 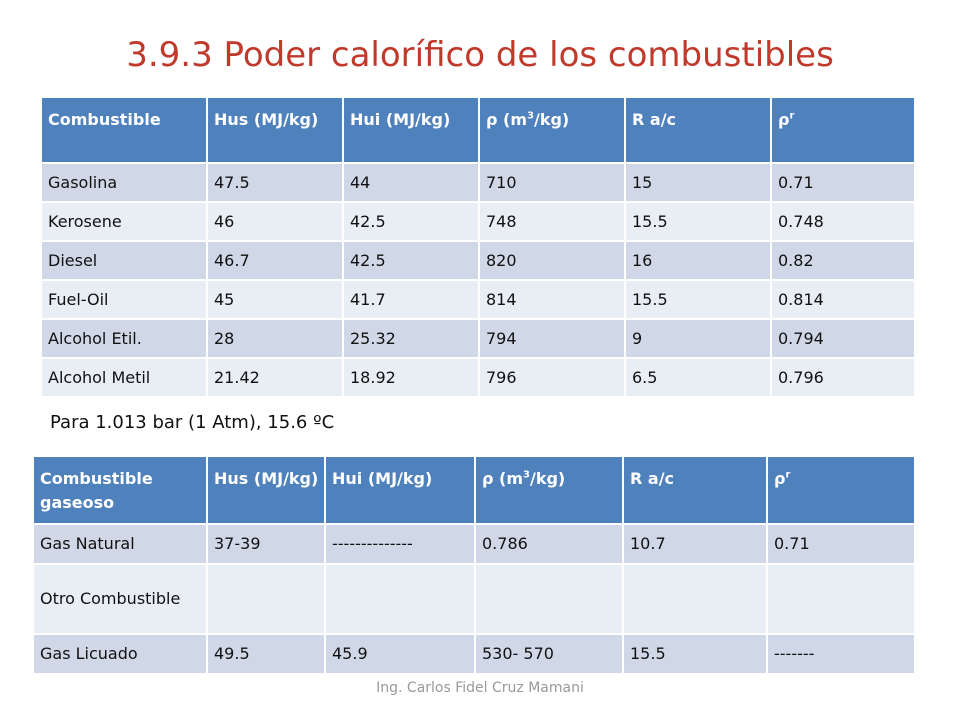 What do you see at coordinates (552, 221) in the screenshot?
I see `cell-density: 748` at bounding box center [552, 221].